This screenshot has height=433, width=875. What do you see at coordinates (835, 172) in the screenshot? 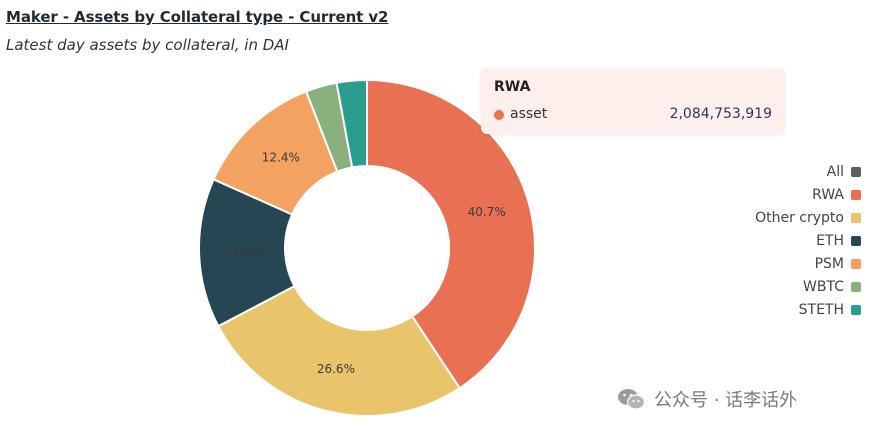
I see `legend-label: All` at bounding box center [835, 172].